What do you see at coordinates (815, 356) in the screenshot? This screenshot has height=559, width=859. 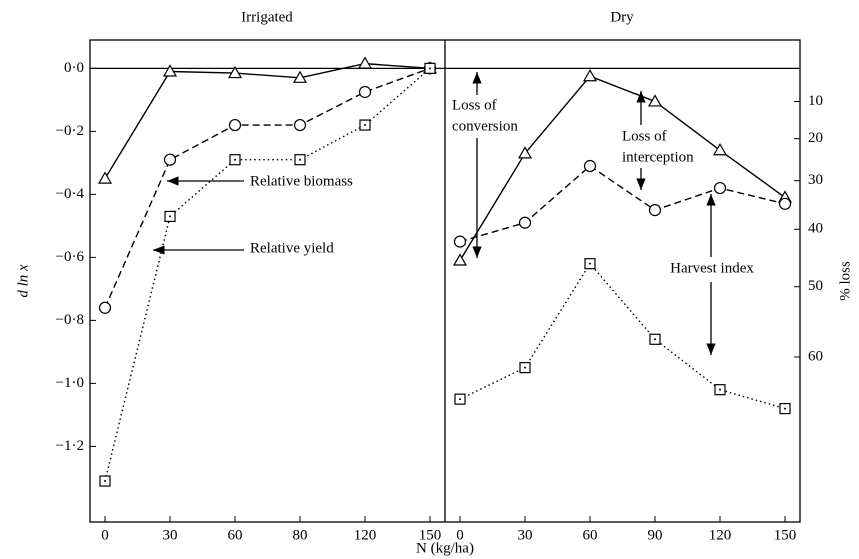 I see `y2-tick-label: 60` at bounding box center [815, 356].